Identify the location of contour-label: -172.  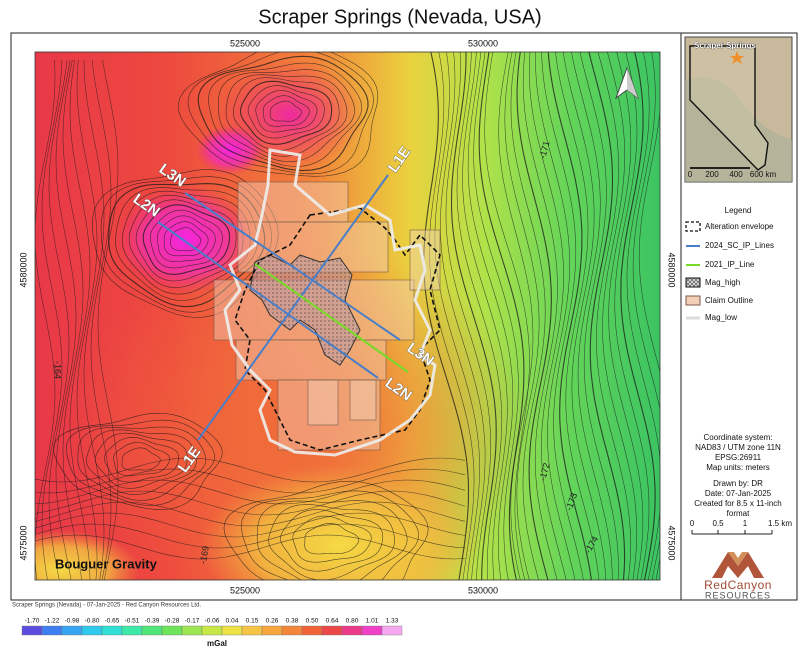
(544, 472).